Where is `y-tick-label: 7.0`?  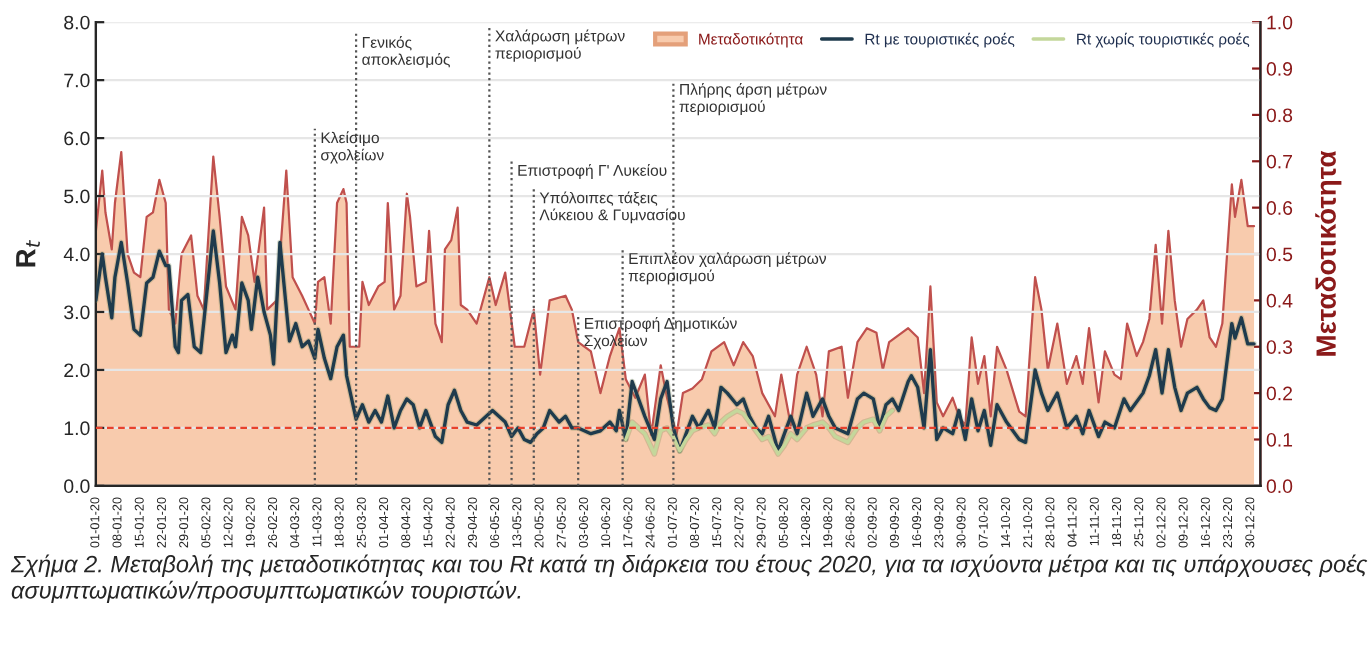
y-tick-label: 7.0 is located at coordinates (77, 80).